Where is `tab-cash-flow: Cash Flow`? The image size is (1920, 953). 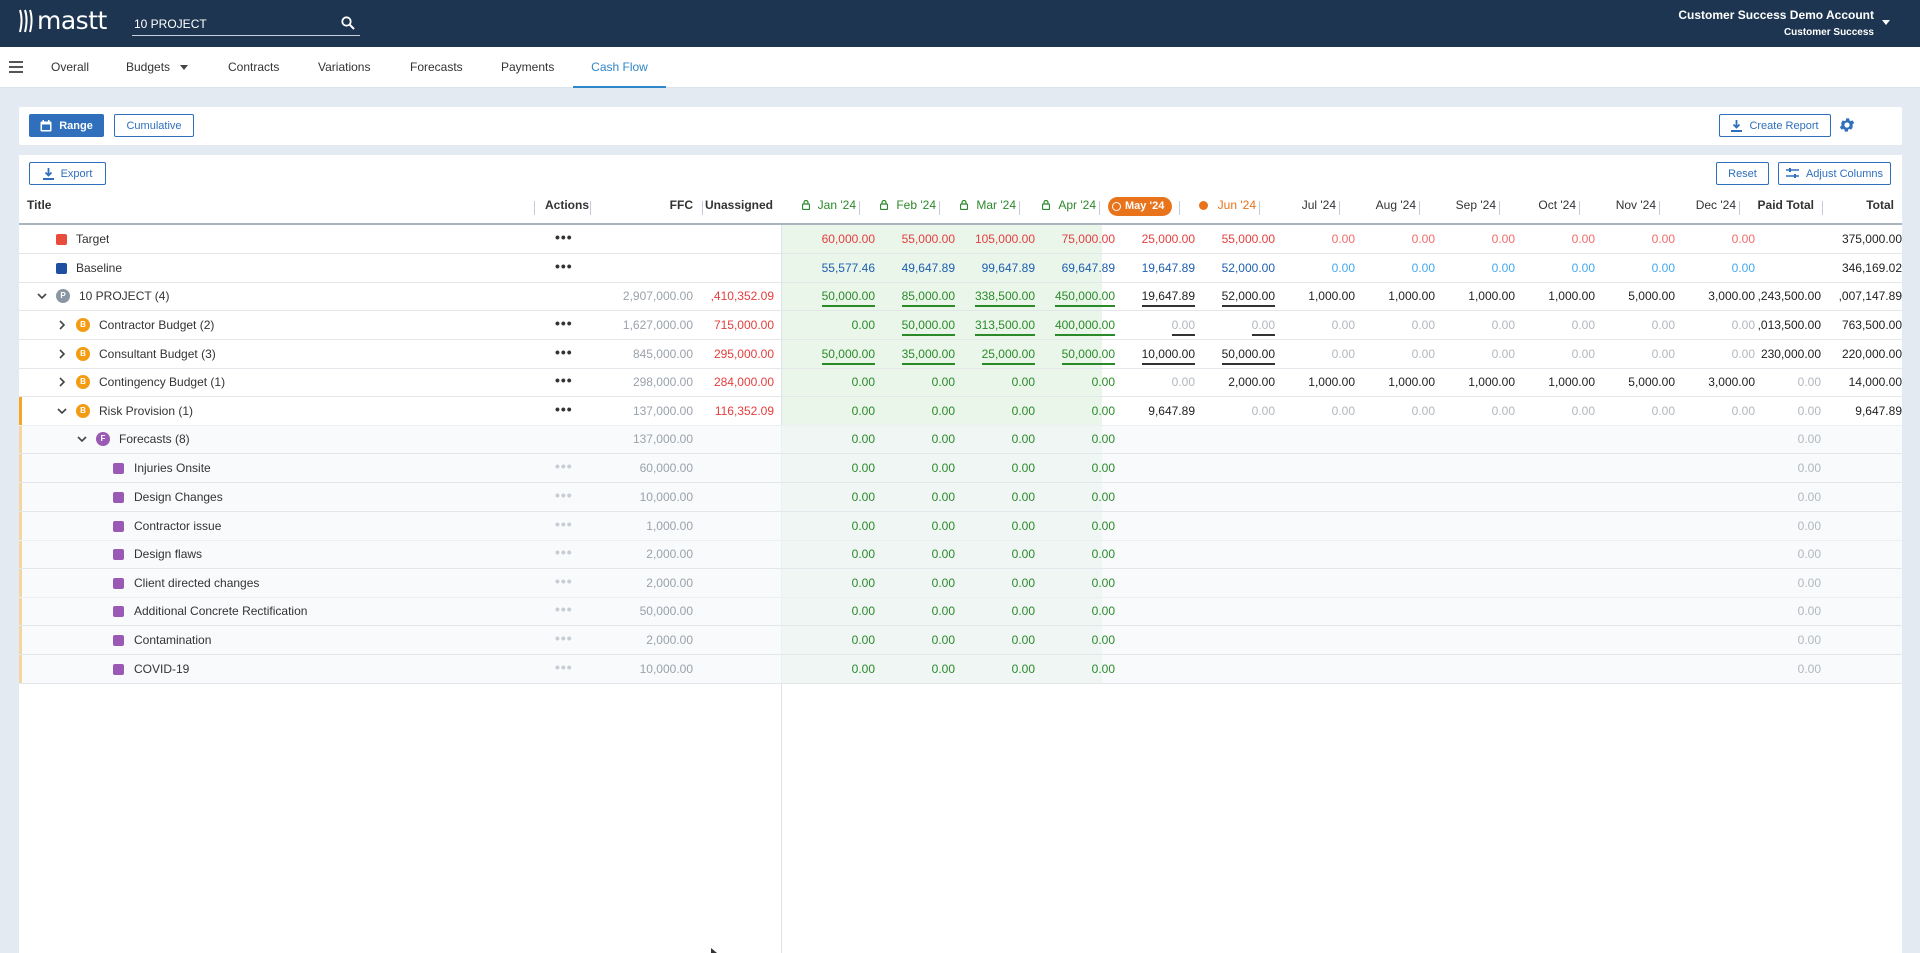 tab-cash-flow: Cash Flow is located at coordinates (619, 67).